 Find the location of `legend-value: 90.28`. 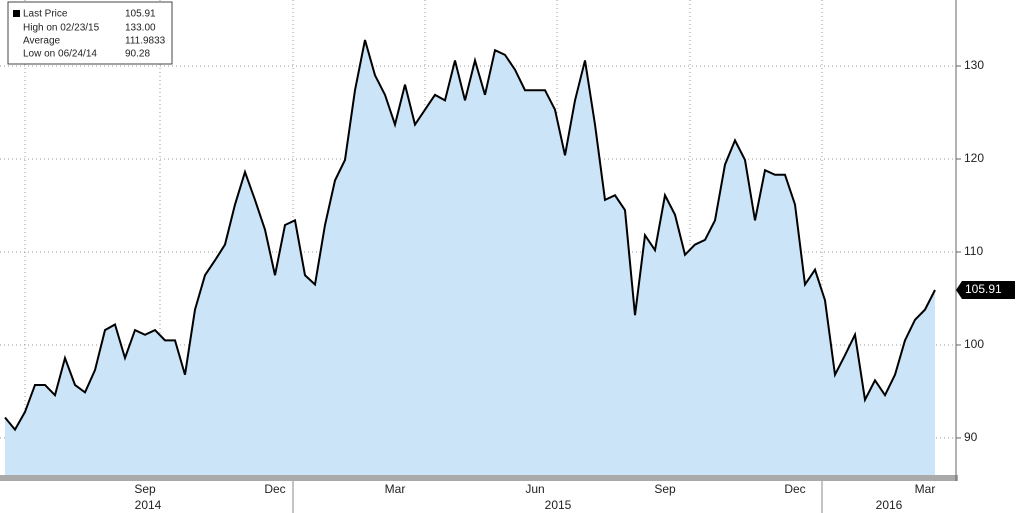

legend-value: 90.28 is located at coordinates (137, 54).